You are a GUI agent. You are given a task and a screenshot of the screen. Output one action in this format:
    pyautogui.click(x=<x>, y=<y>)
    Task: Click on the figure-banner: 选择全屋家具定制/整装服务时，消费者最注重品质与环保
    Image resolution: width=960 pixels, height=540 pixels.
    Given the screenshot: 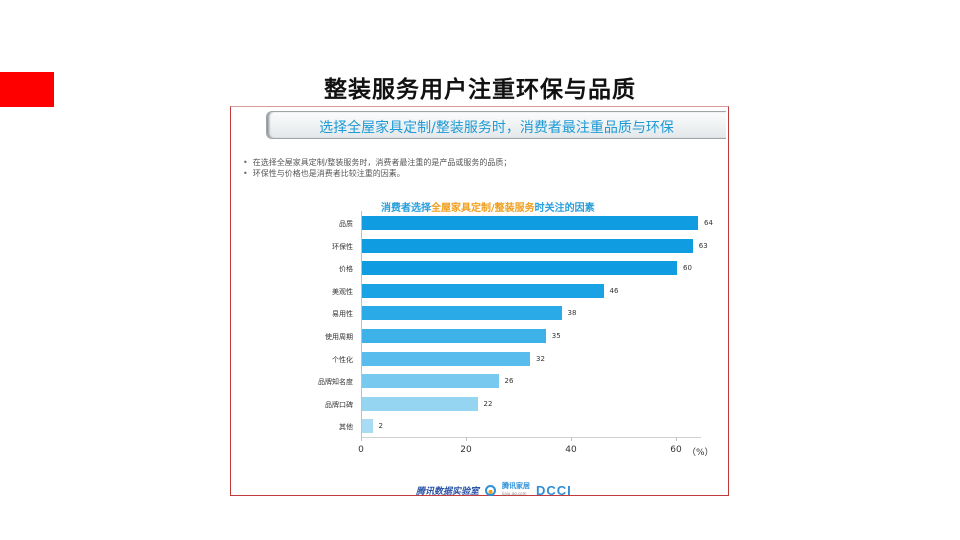 What is the action you would take?
    pyautogui.click(x=496, y=125)
    